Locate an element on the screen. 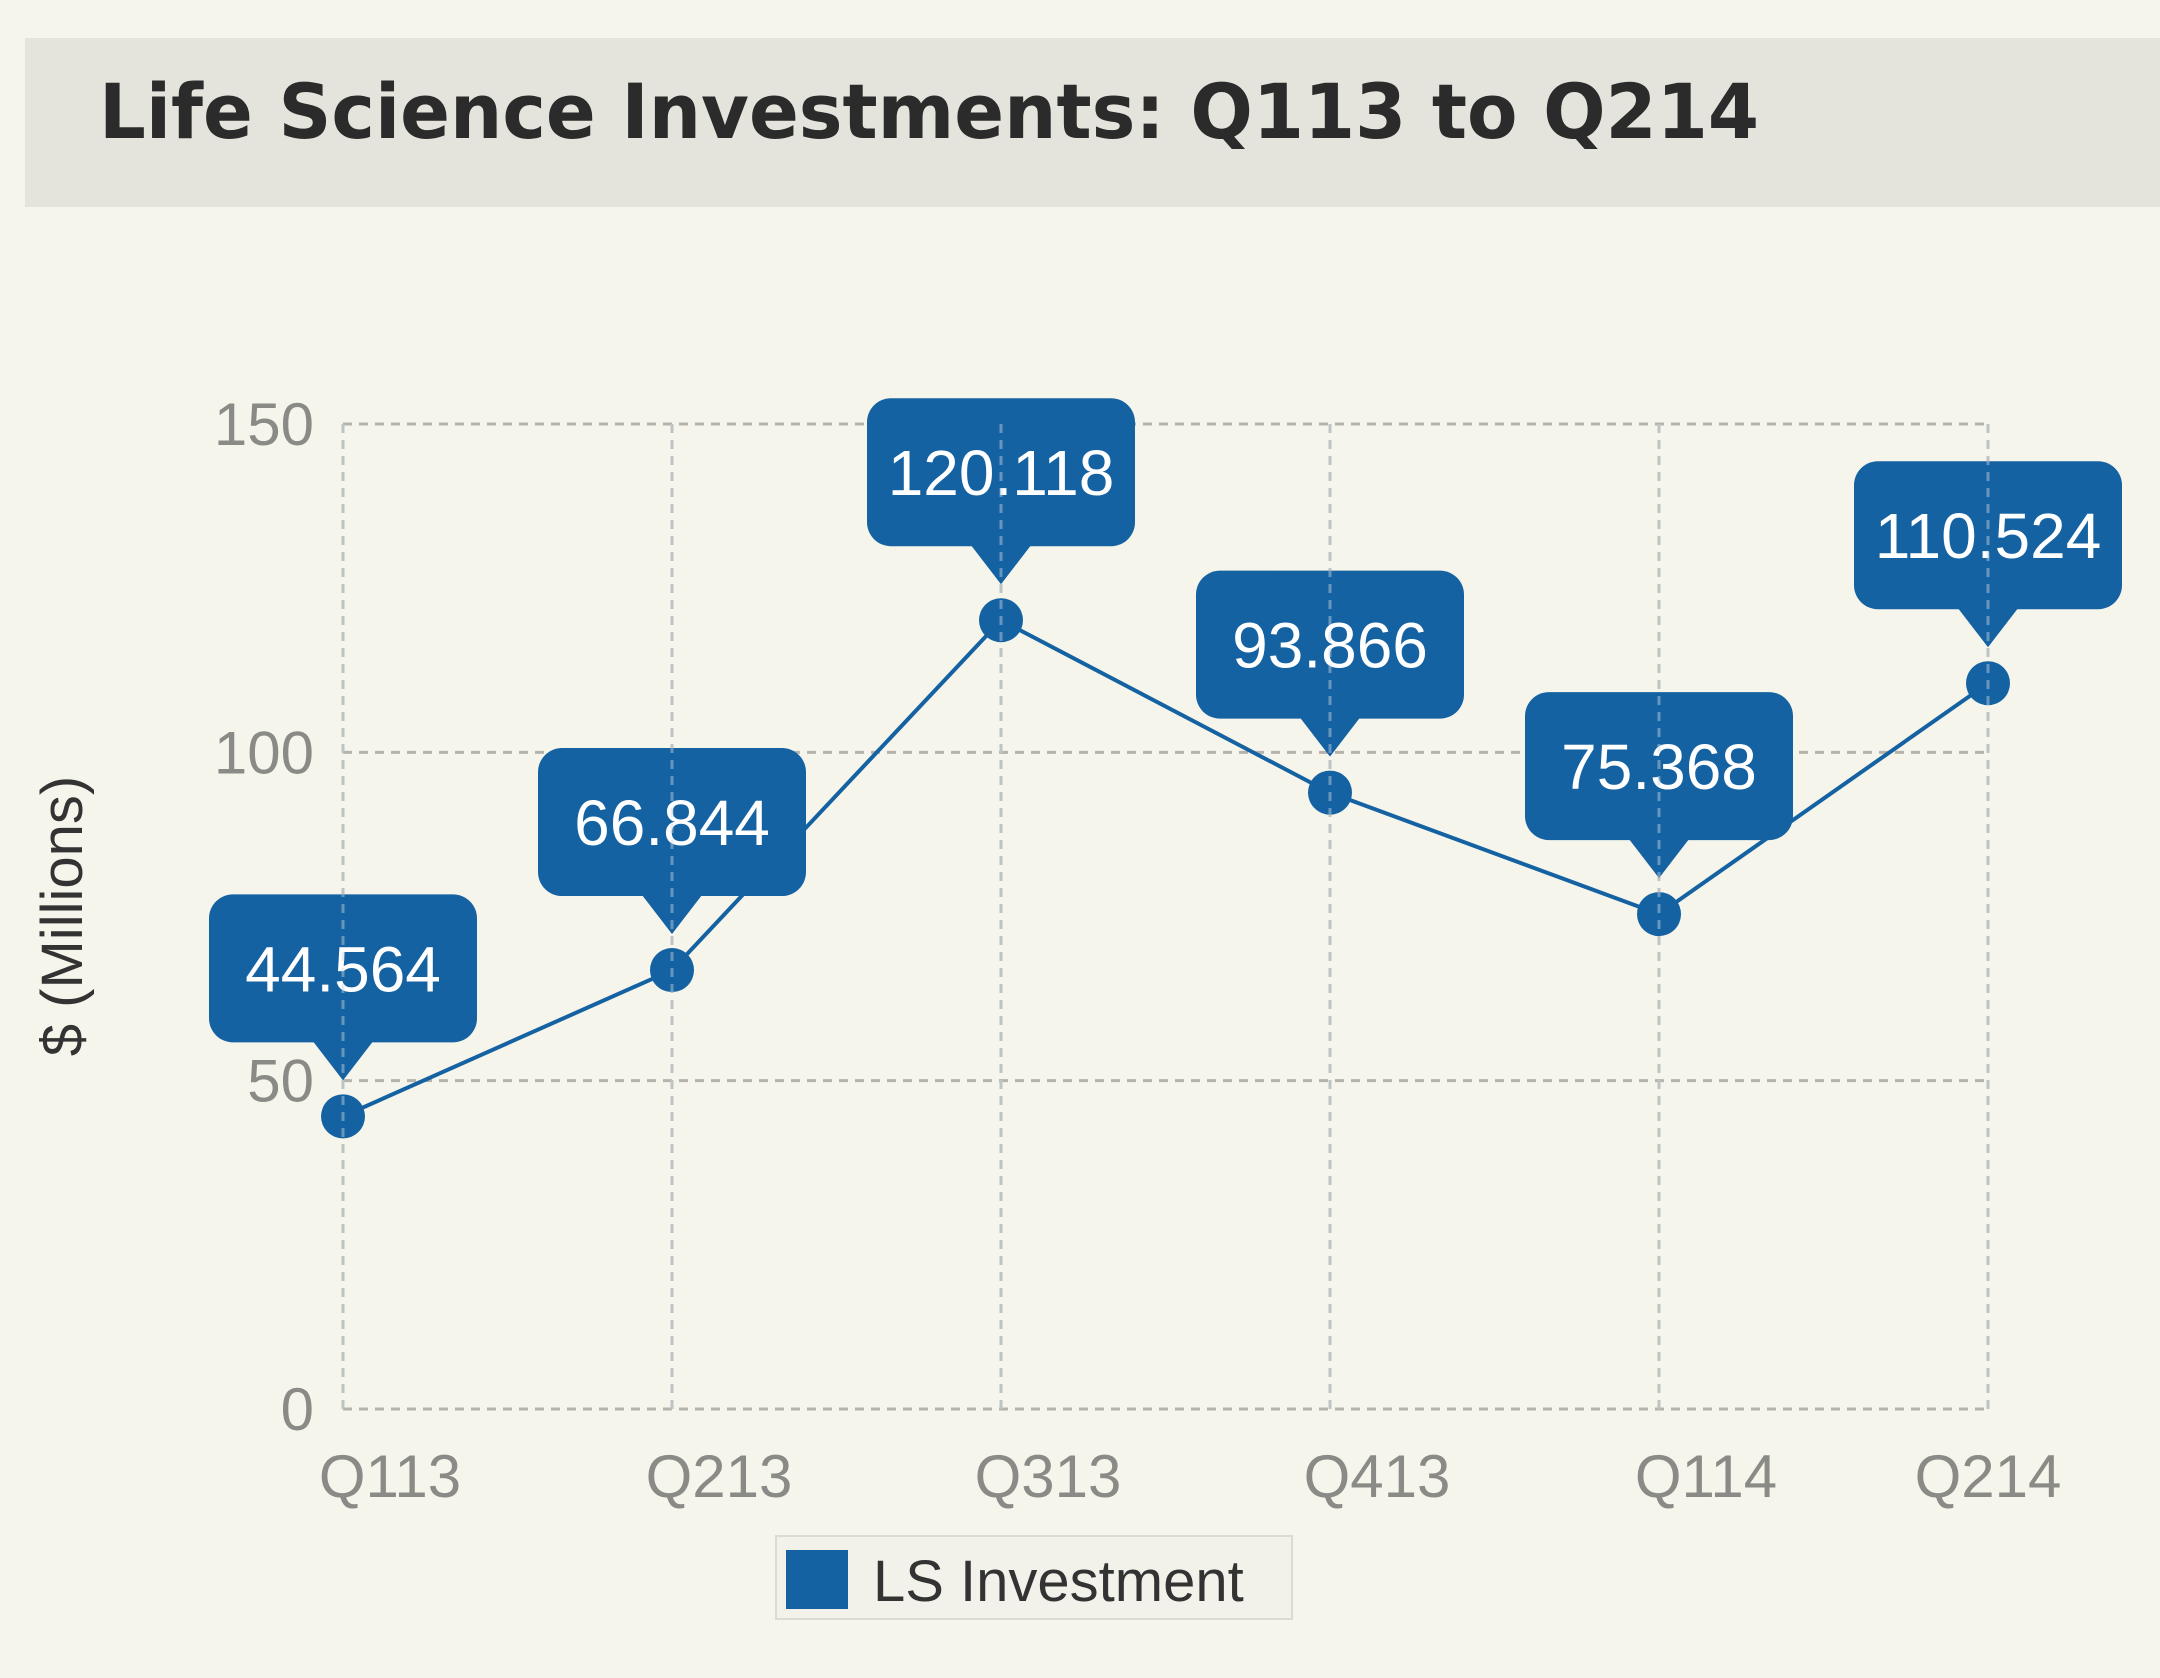  y-tick-label: 0 is located at coordinates (297, 1409).